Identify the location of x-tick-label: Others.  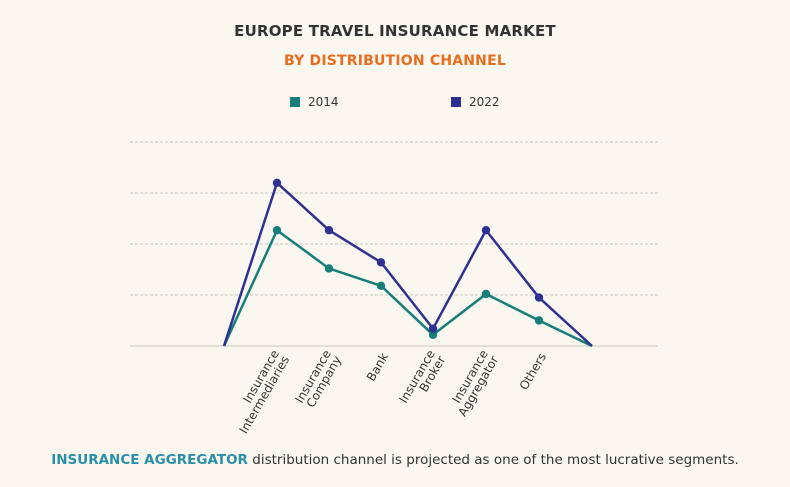
(533, 372).